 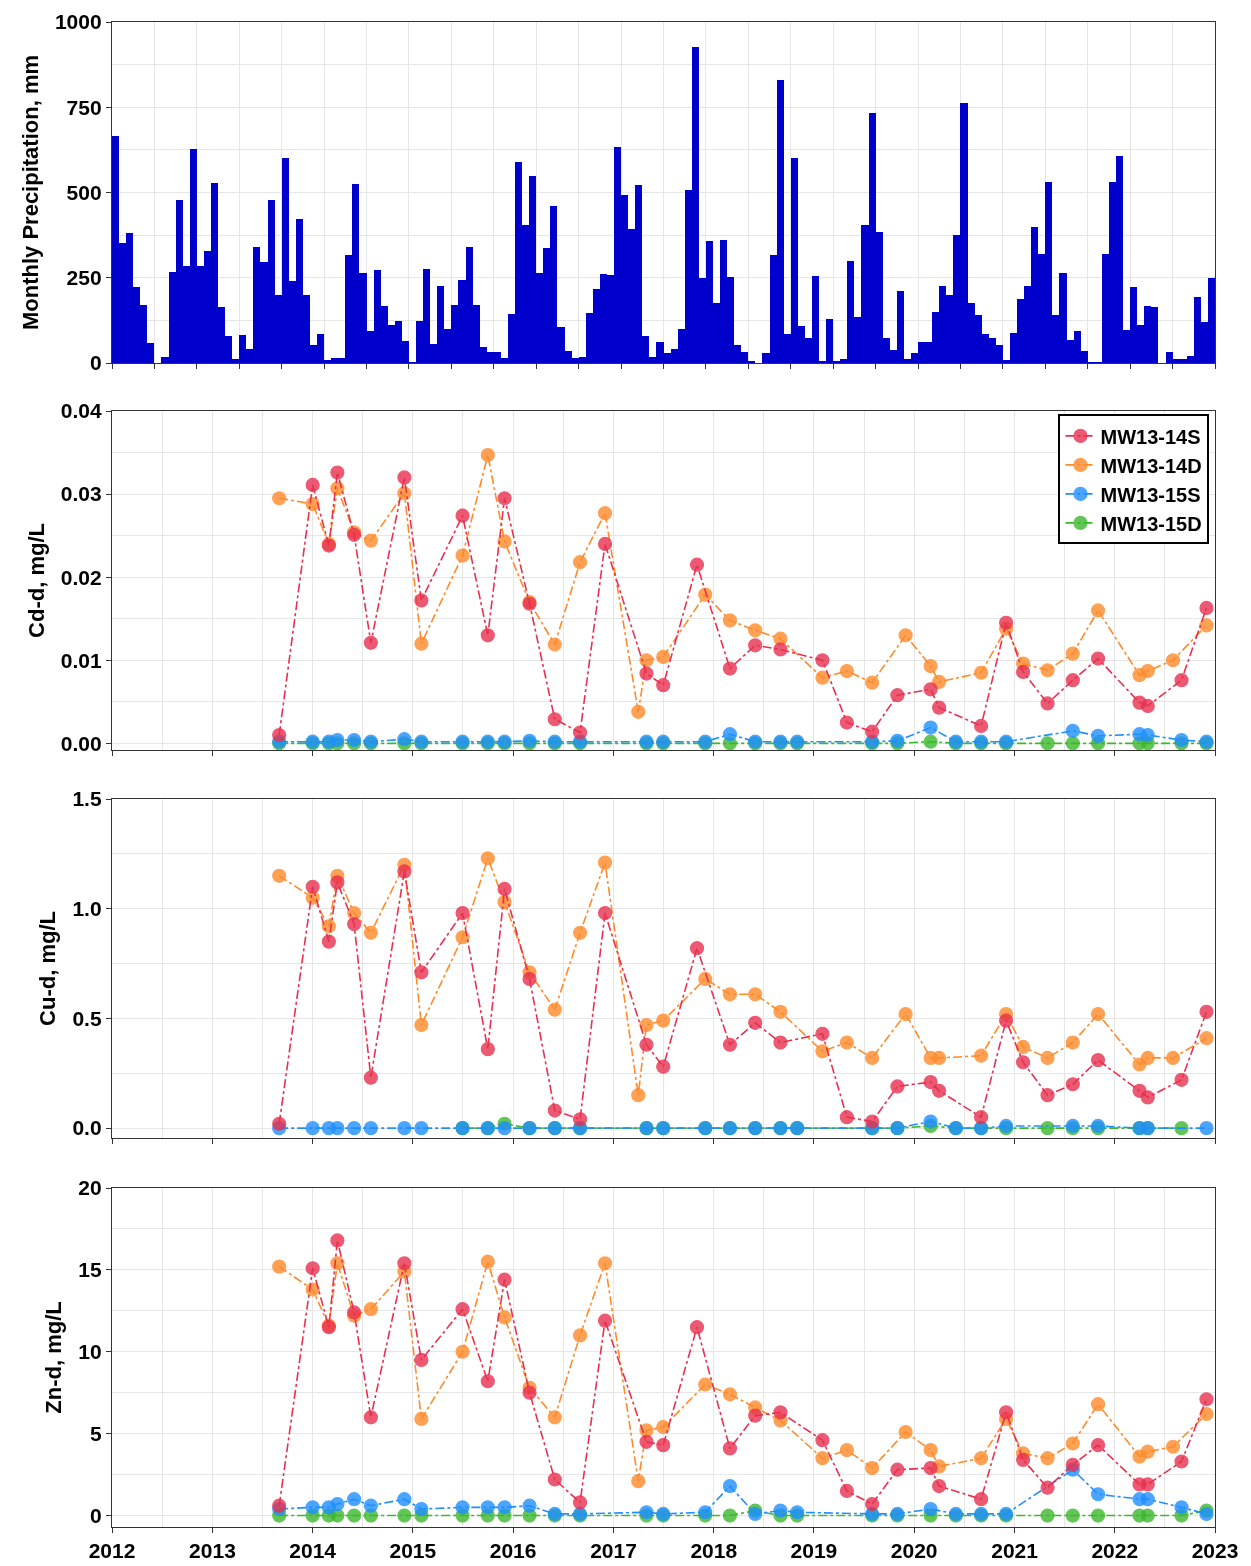 I want to click on x-tick-label: 2021, so click(x=1015, y=1551).